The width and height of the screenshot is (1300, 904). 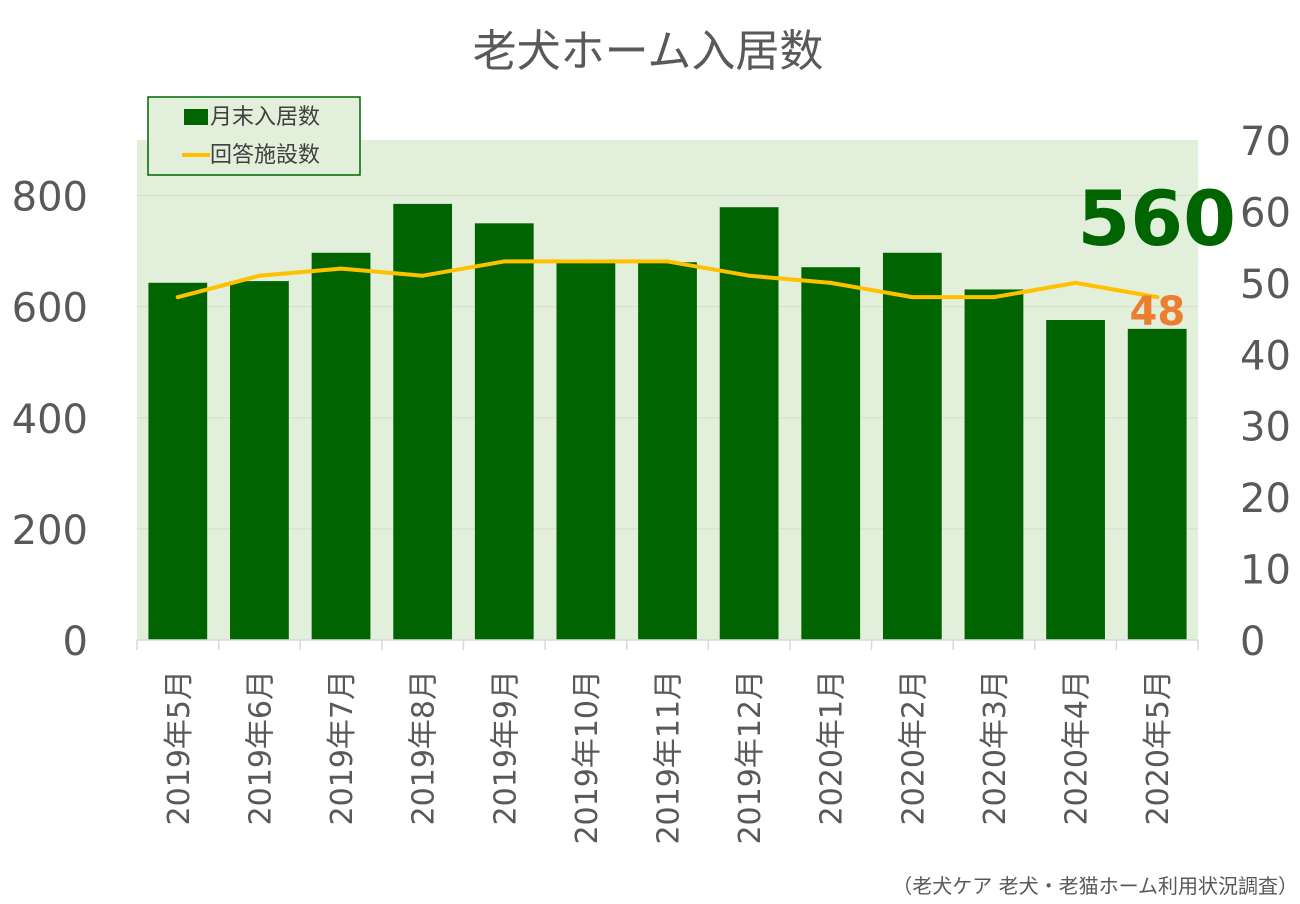 What do you see at coordinates (260, 747) in the screenshot?
I see `x-tick-label: 2019年6月` at bounding box center [260, 747].